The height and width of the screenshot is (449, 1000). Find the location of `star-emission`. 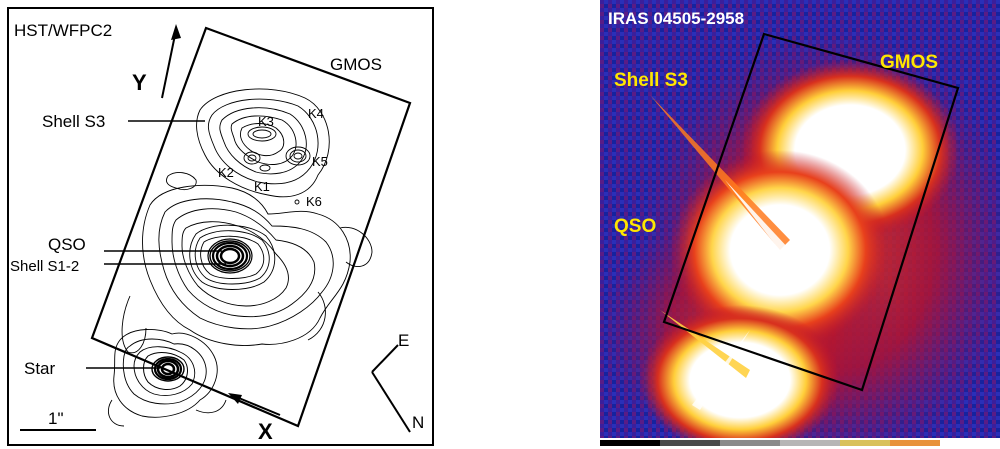

star-emission is located at coordinates (740, 377).